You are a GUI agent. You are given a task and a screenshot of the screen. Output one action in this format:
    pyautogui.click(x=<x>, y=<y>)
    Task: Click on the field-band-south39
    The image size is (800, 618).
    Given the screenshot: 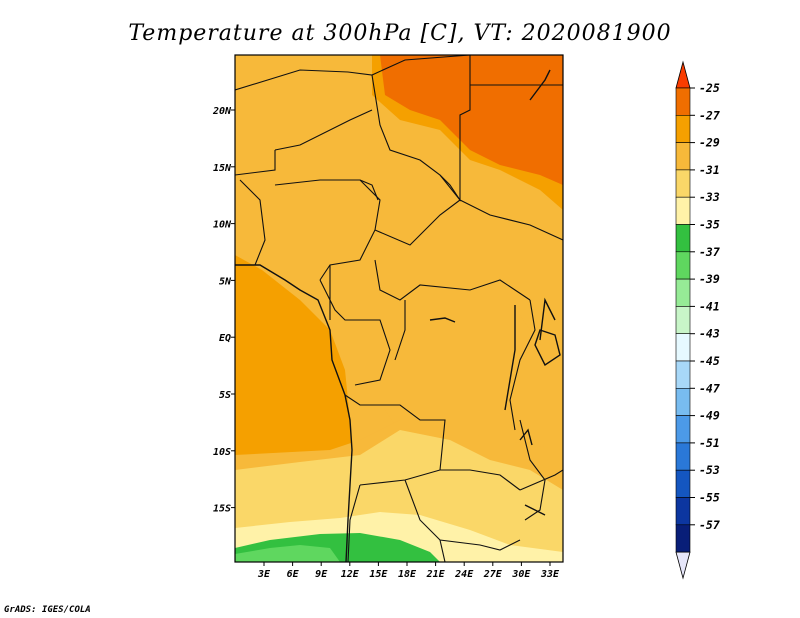 What is the action you would take?
    pyautogui.click(x=287, y=553)
    